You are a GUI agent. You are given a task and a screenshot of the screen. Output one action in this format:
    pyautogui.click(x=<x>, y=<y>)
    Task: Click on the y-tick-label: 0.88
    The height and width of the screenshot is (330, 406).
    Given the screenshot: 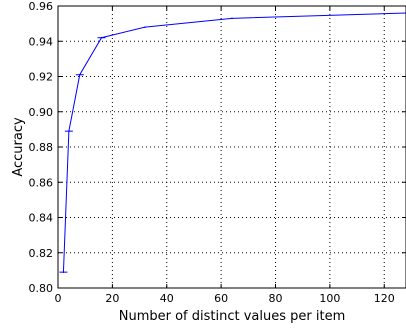 What is the action you would take?
    pyautogui.click(x=41, y=147)
    